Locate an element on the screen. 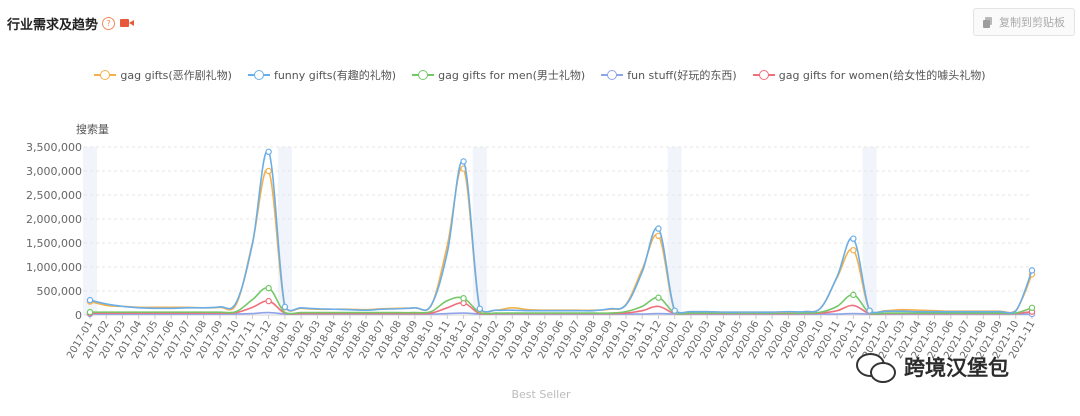 This screenshot has width=1080, height=416. y-tick-label: 2,500,000 is located at coordinates (54, 195).